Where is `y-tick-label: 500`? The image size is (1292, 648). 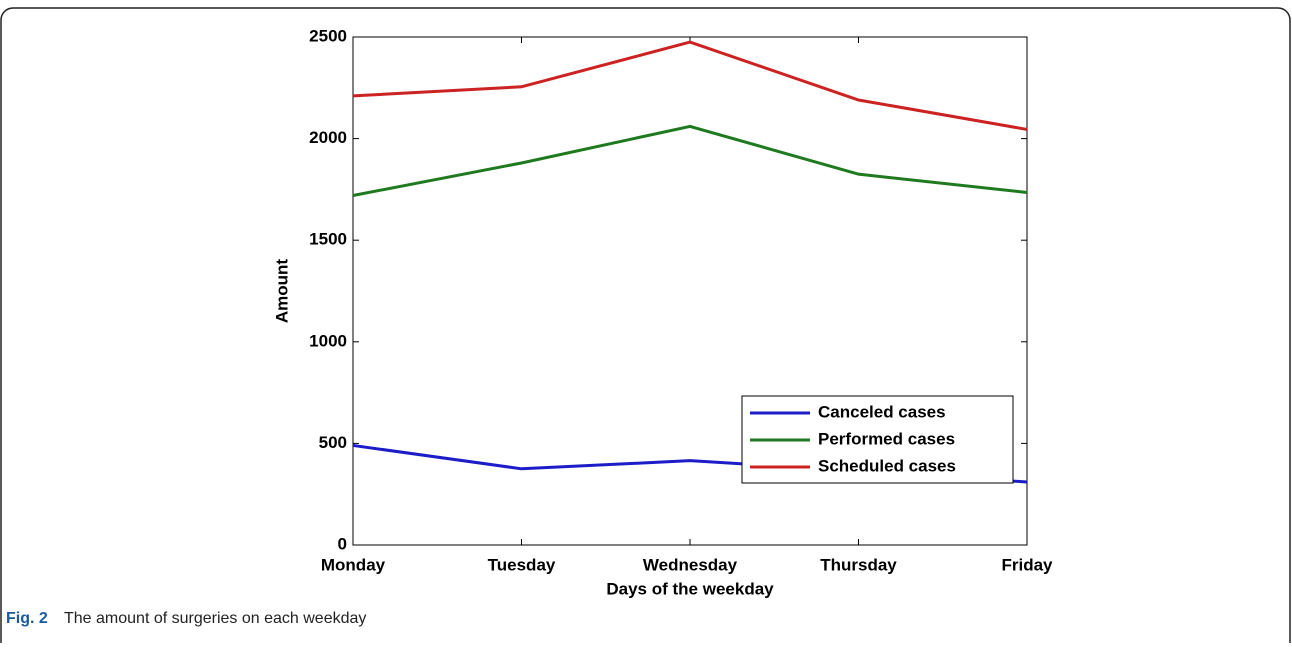
y-tick-label: 500 is located at coordinates (333, 442).